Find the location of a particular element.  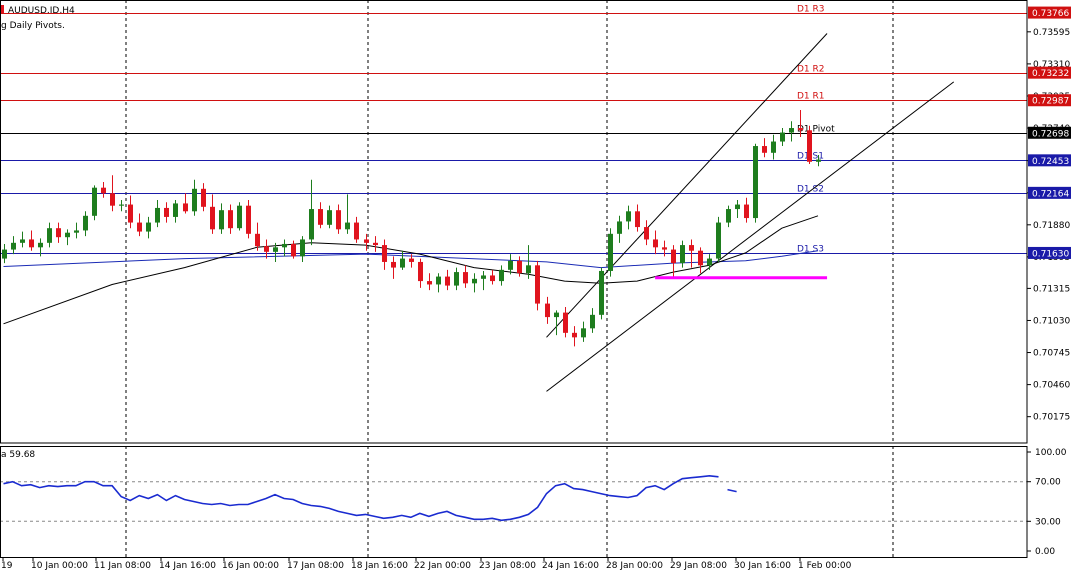

time-label: 24 Jan 16:00 is located at coordinates (570, 566).